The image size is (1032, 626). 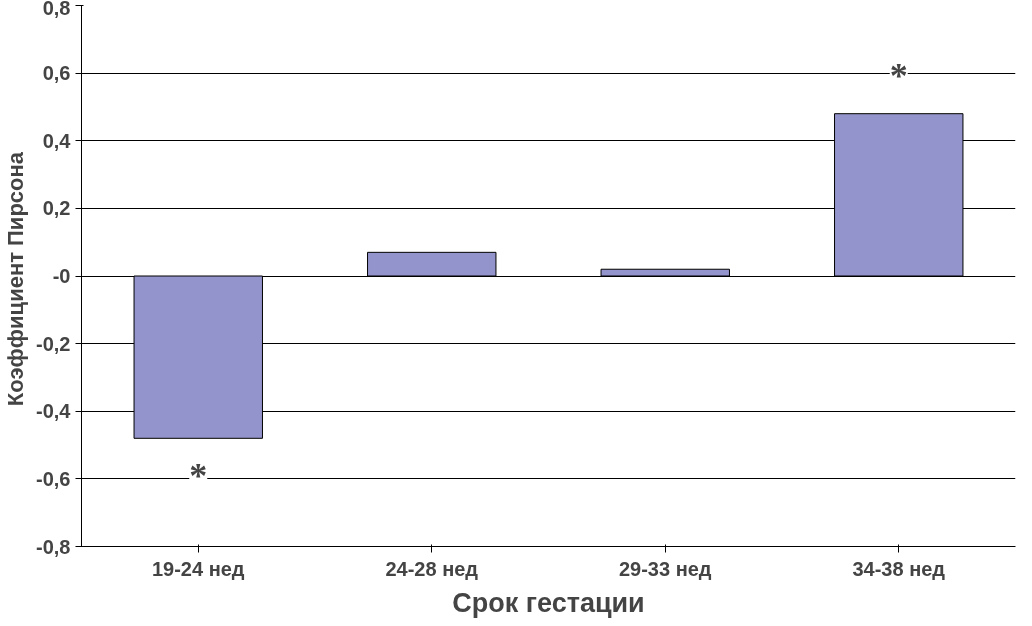 I want to click on y-tick-label: 0,4, so click(x=57, y=140).